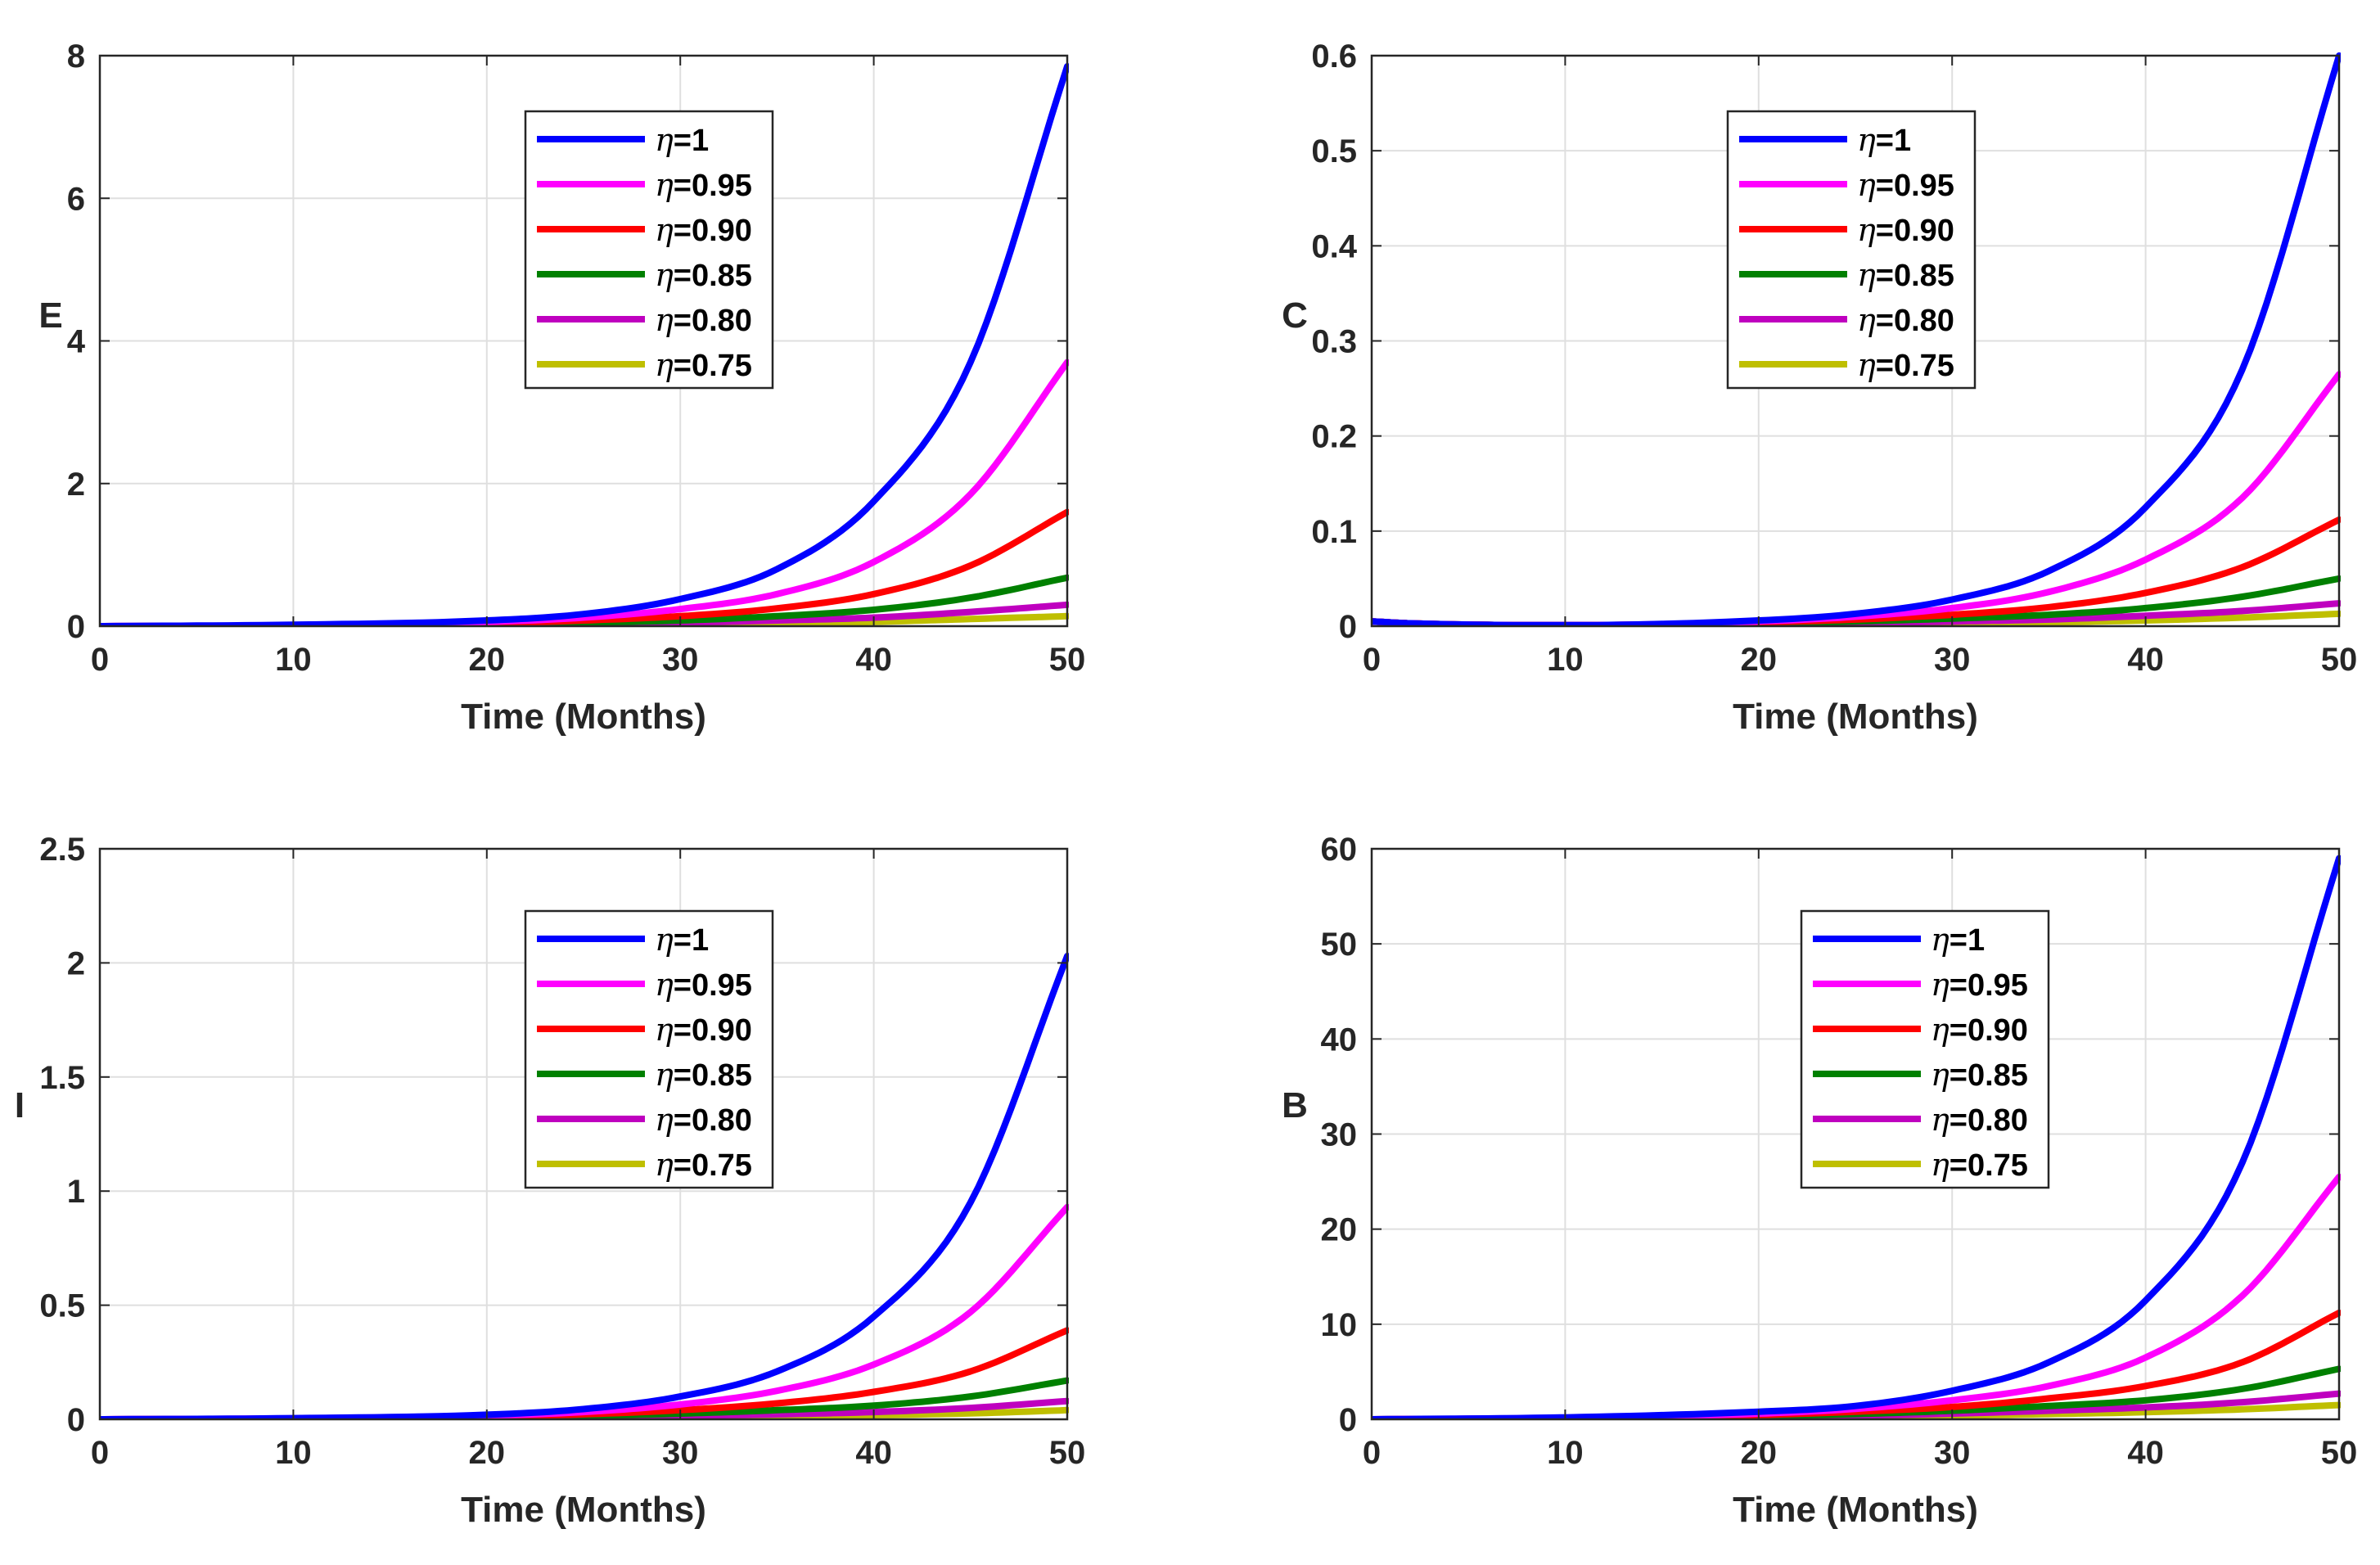 The height and width of the screenshot is (1565, 2380). What do you see at coordinates (1334, 342) in the screenshot?
I see `y-tick-label: 0.3` at bounding box center [1334, 342].